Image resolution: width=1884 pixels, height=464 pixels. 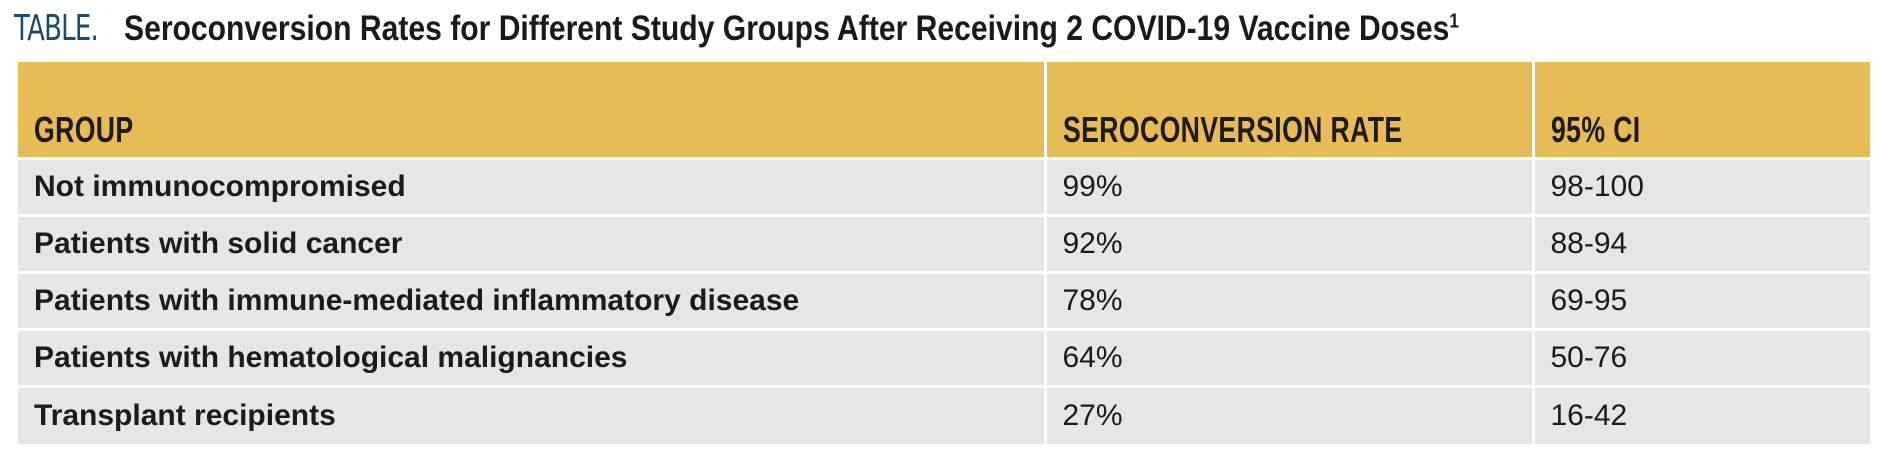 I want to click on group-cell: Patients with solid cancer, so click(x=532, y=244).